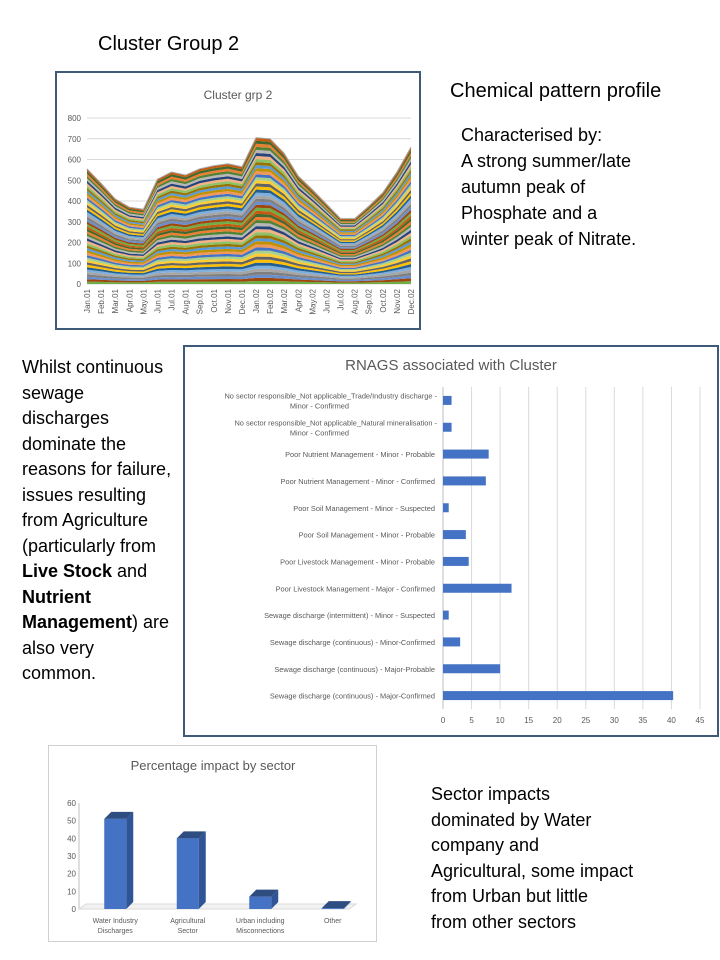 The width and height of the screenshot is (720, 960). Describe the element at coordinates (546, 161) in the screenshot. I see `profile-line: A strong summer/late` at that location.